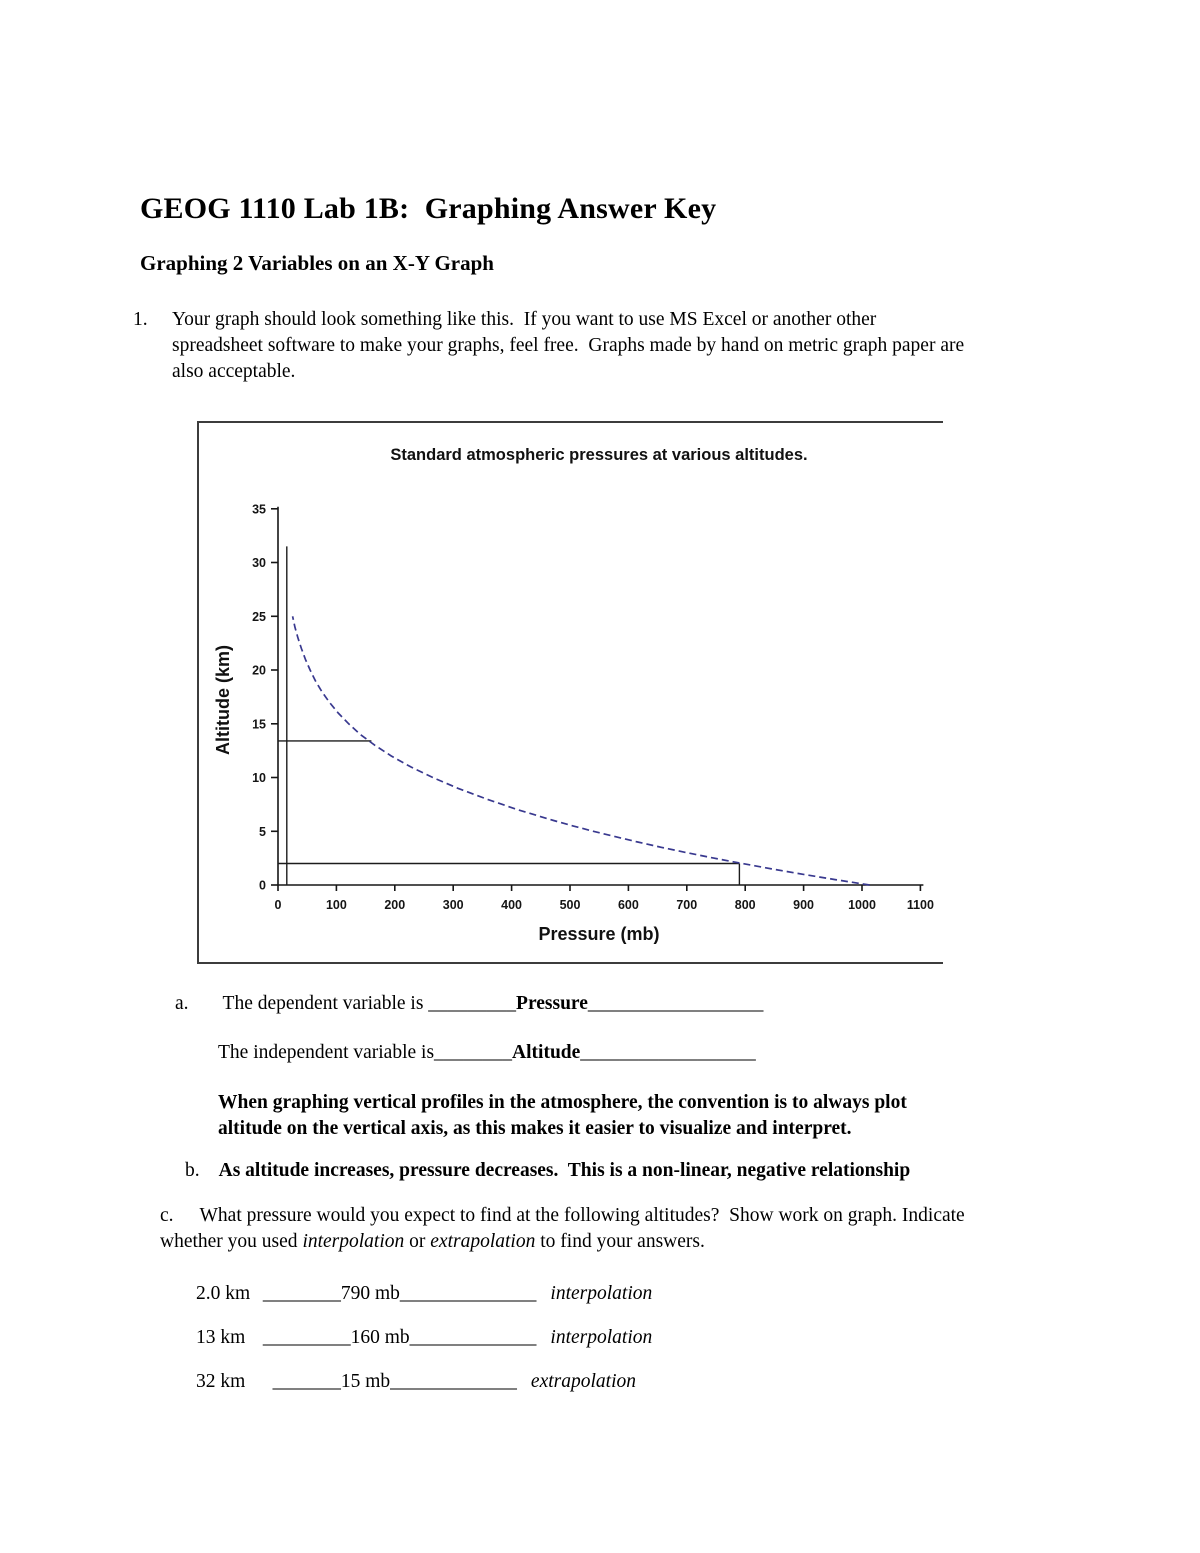 The image size is (1200, 1553). What do you see at coordinates (259, 671) in the screenshot?
I see `y-tick-label: 20` at bounding box center [259, 671].